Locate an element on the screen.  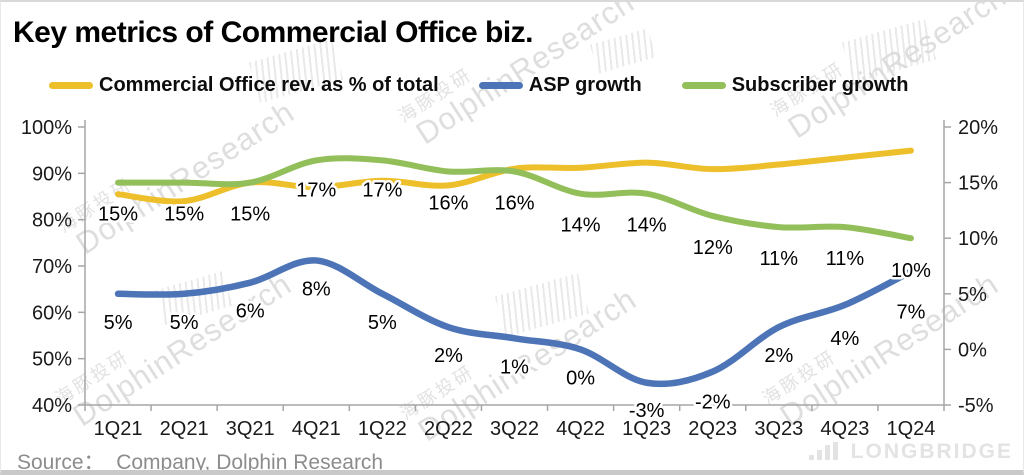
x-axis-category-label: 1Q21 is located at coordinates (118, 429).